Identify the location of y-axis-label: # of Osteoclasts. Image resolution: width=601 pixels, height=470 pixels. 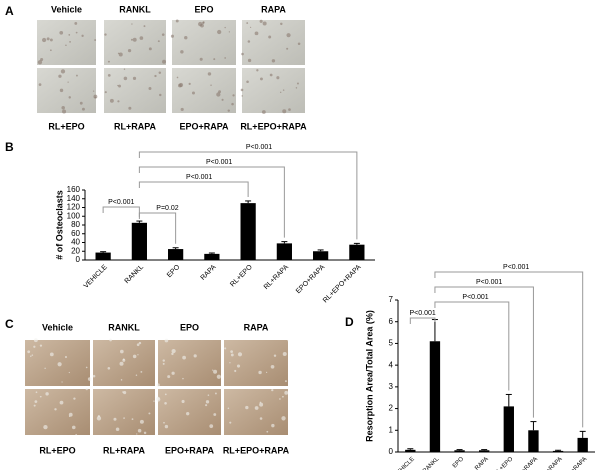
(59, 225).